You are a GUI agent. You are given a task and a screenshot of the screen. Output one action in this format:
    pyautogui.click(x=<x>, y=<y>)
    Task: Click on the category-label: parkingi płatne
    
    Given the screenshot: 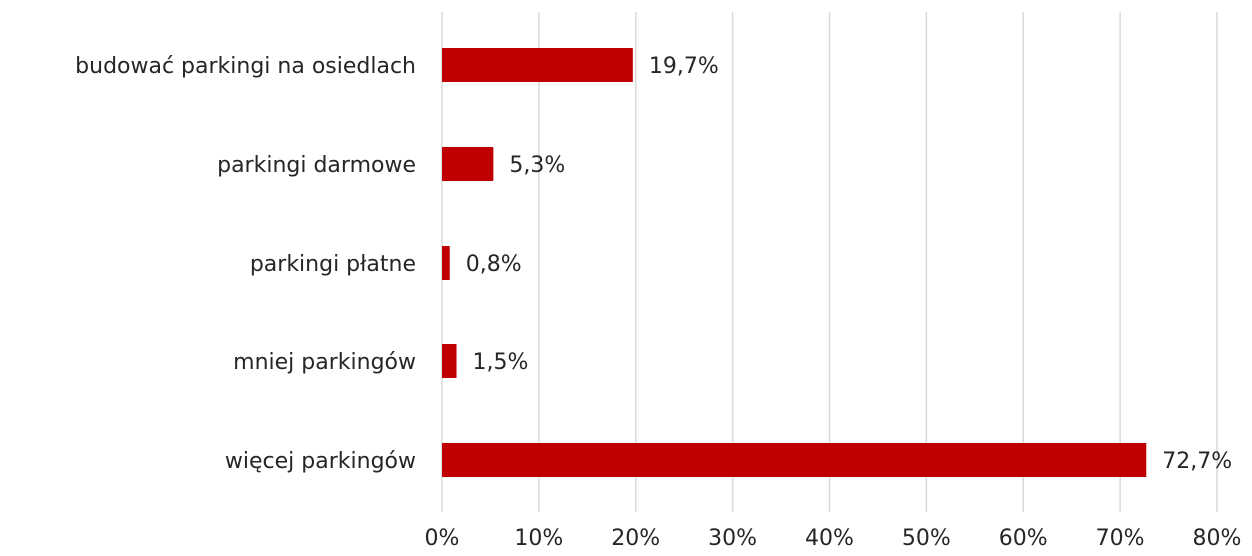 What is the action you would take?
    pyautogui.click(x=333, y=264)
    